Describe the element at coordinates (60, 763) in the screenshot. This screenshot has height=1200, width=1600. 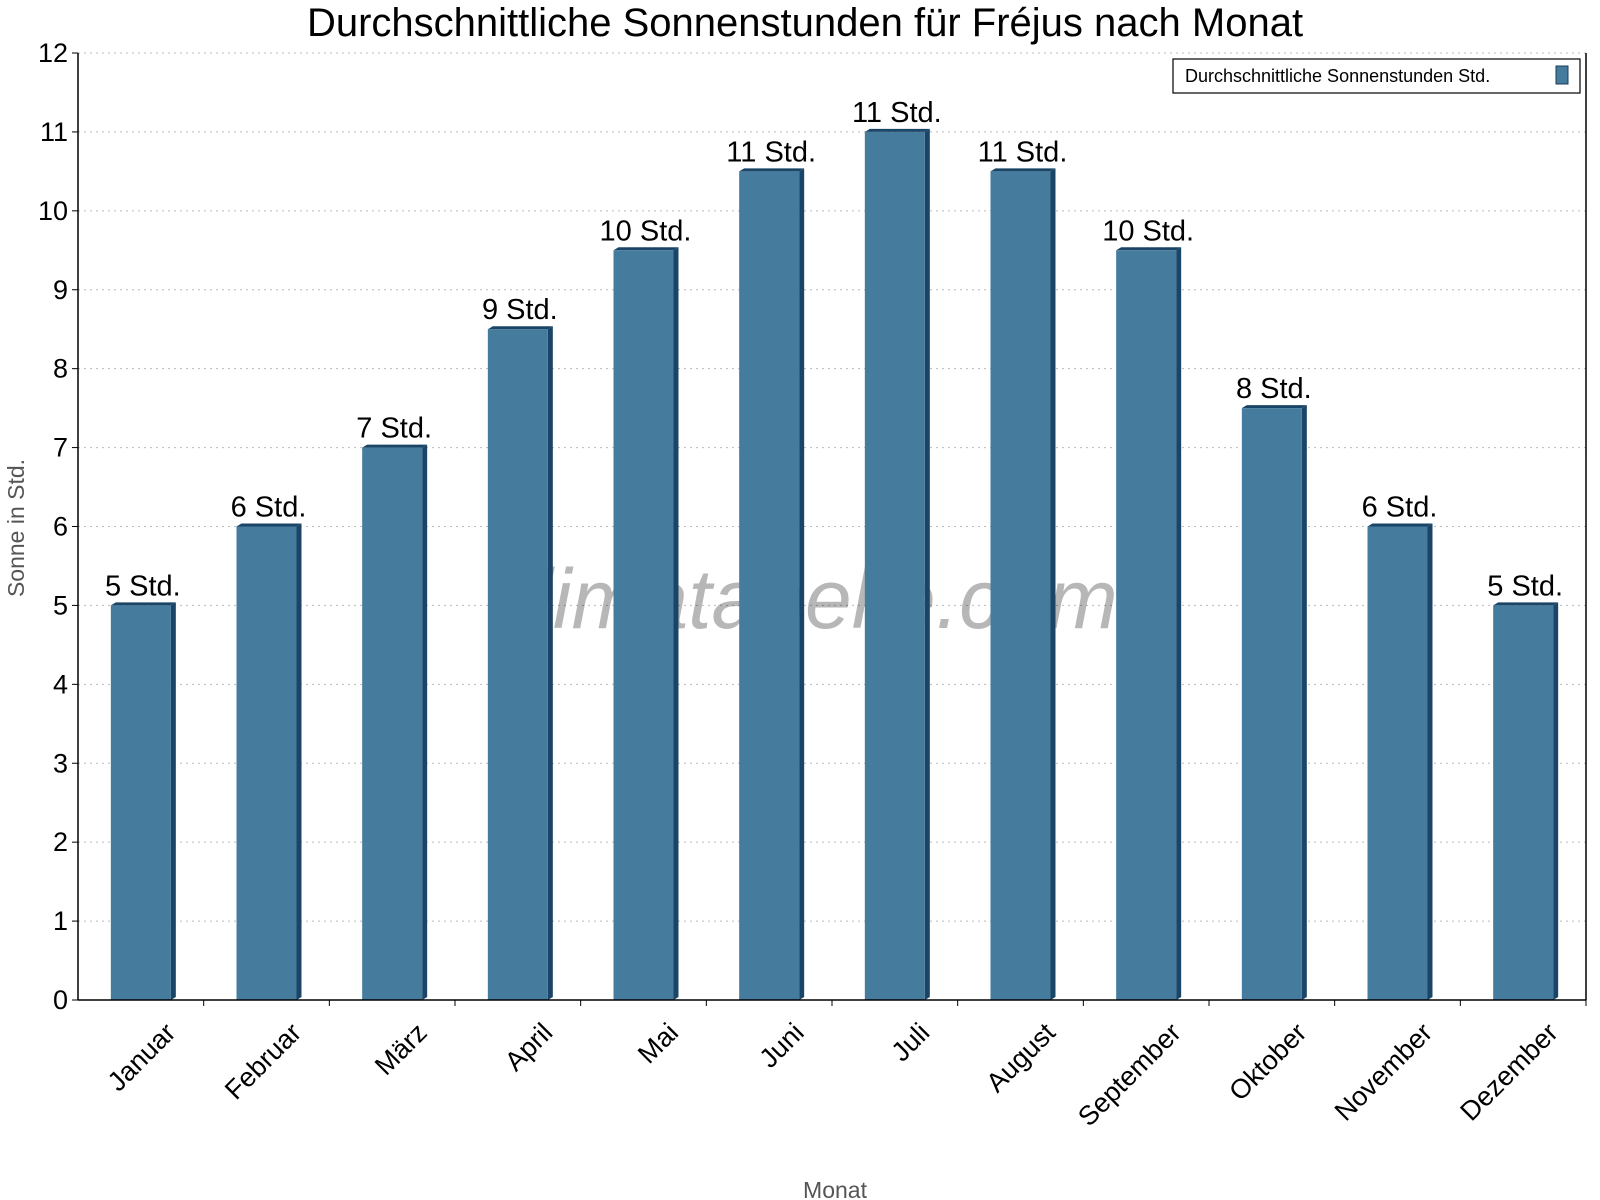
I see `y-tick-label: 3` at that location.